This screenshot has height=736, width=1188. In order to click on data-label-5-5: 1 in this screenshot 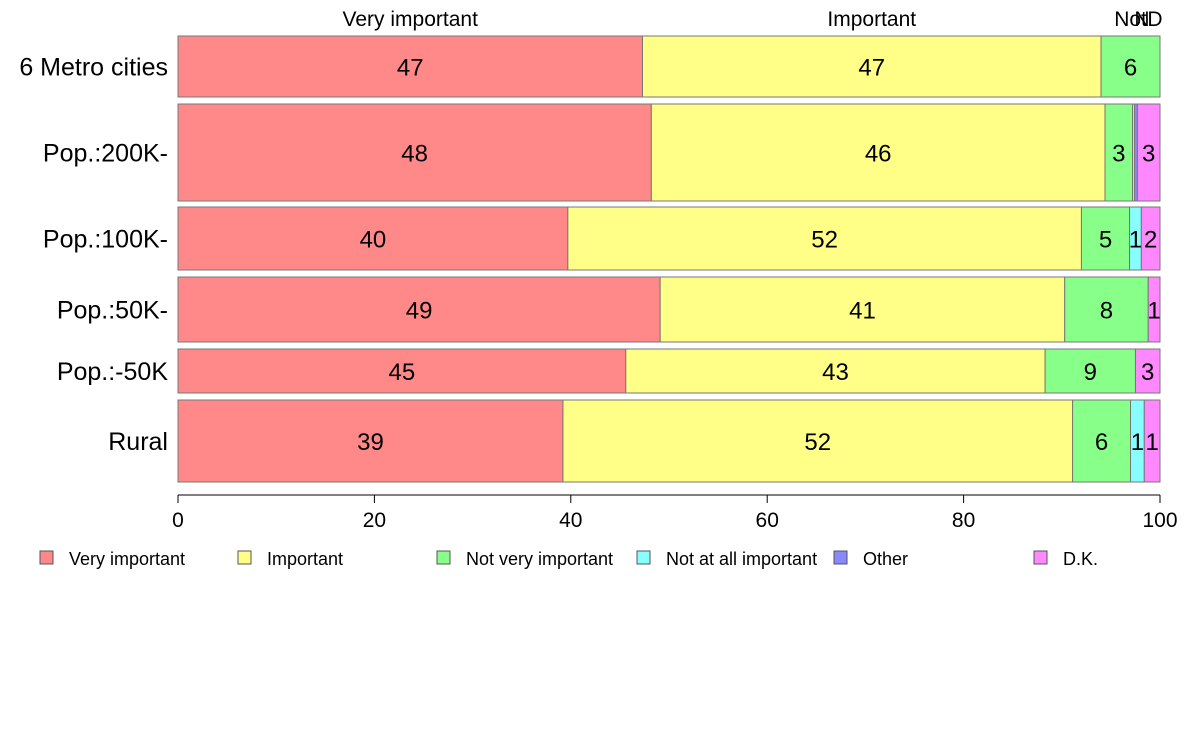, I will do `click(1151, 442)`.